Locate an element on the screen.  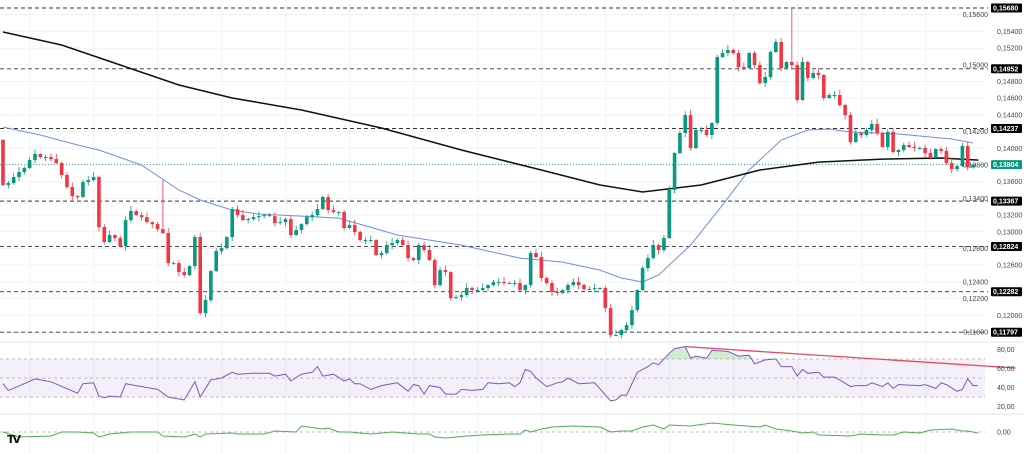
rsi-tick-label: 60,00 is located at coordinates (1006, 369).